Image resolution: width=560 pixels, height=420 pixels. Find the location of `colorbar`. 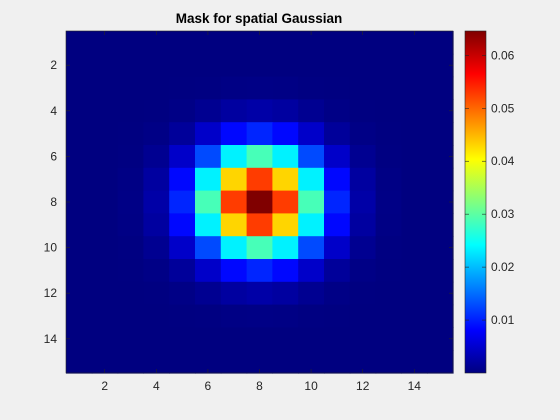

colorbar is located at coordinates (475, 202).